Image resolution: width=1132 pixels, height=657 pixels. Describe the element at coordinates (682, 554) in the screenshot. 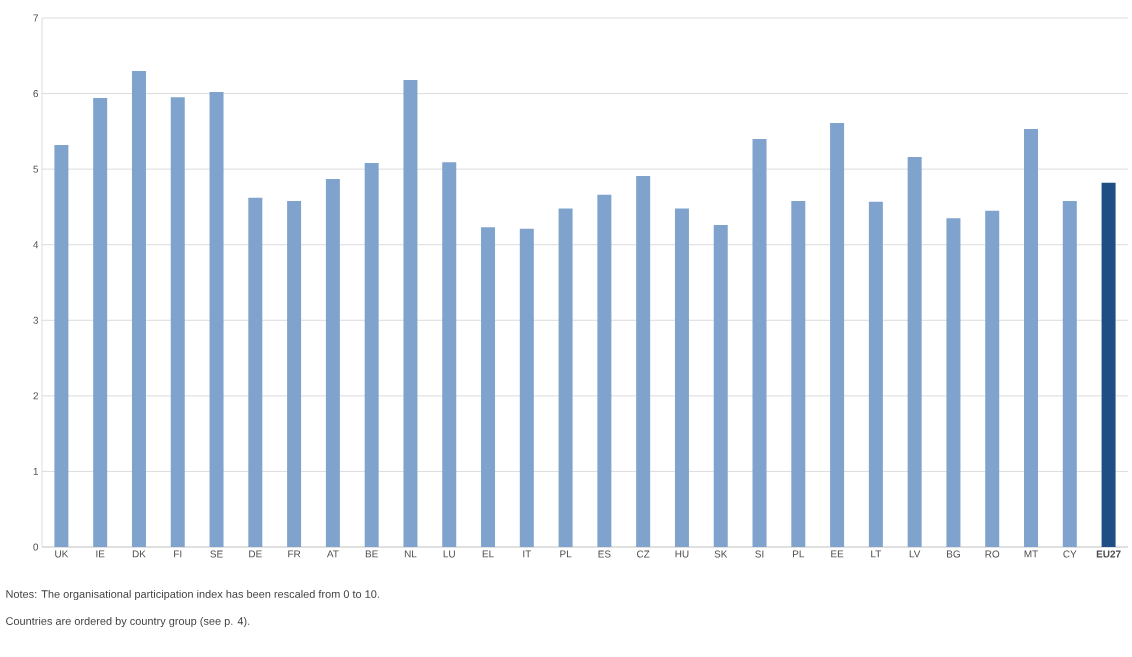

I see `x-tick-label: HU` at that location.